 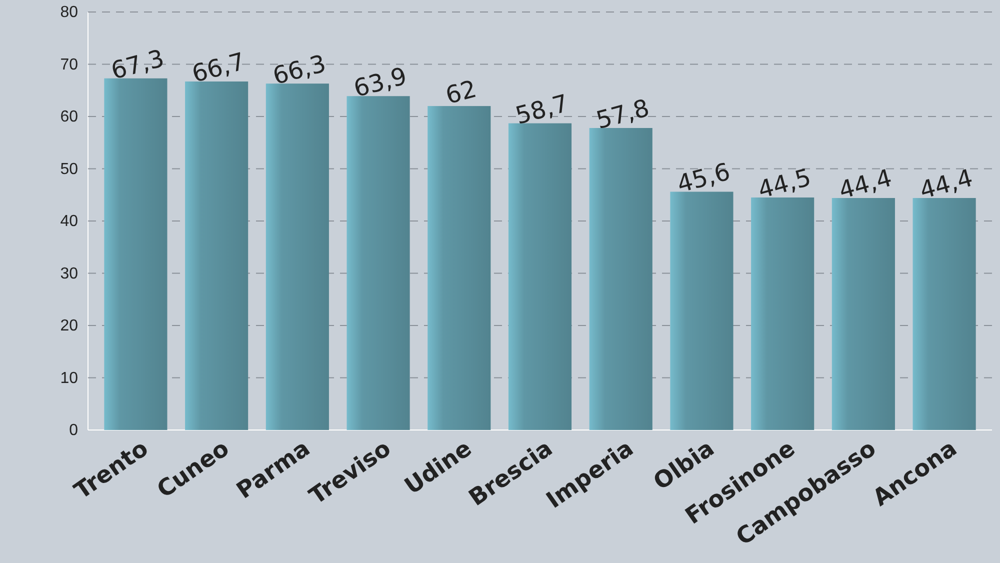 I want to click on data-label: 58,7, so click(x=542, y=109).